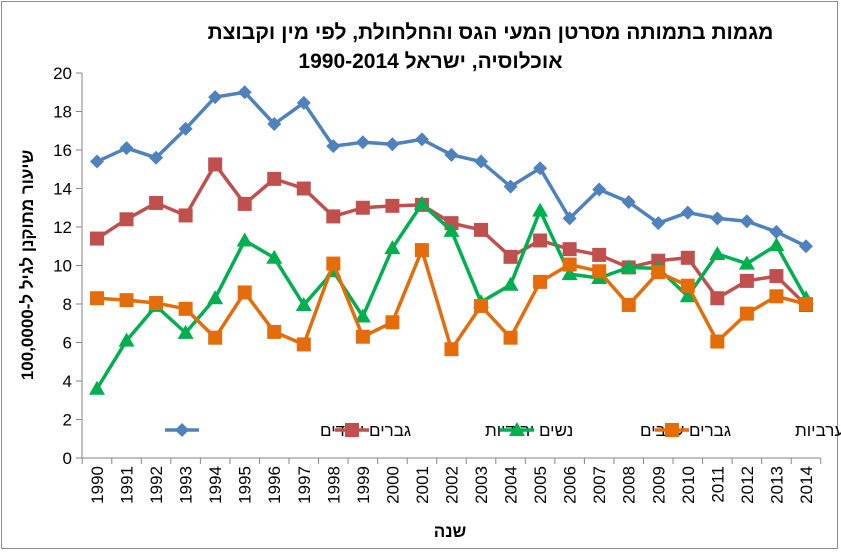 Image resolution: width=841 pixels, height=552 pixels. I want to click on x-tick-label: 2006, so click(570, 485).